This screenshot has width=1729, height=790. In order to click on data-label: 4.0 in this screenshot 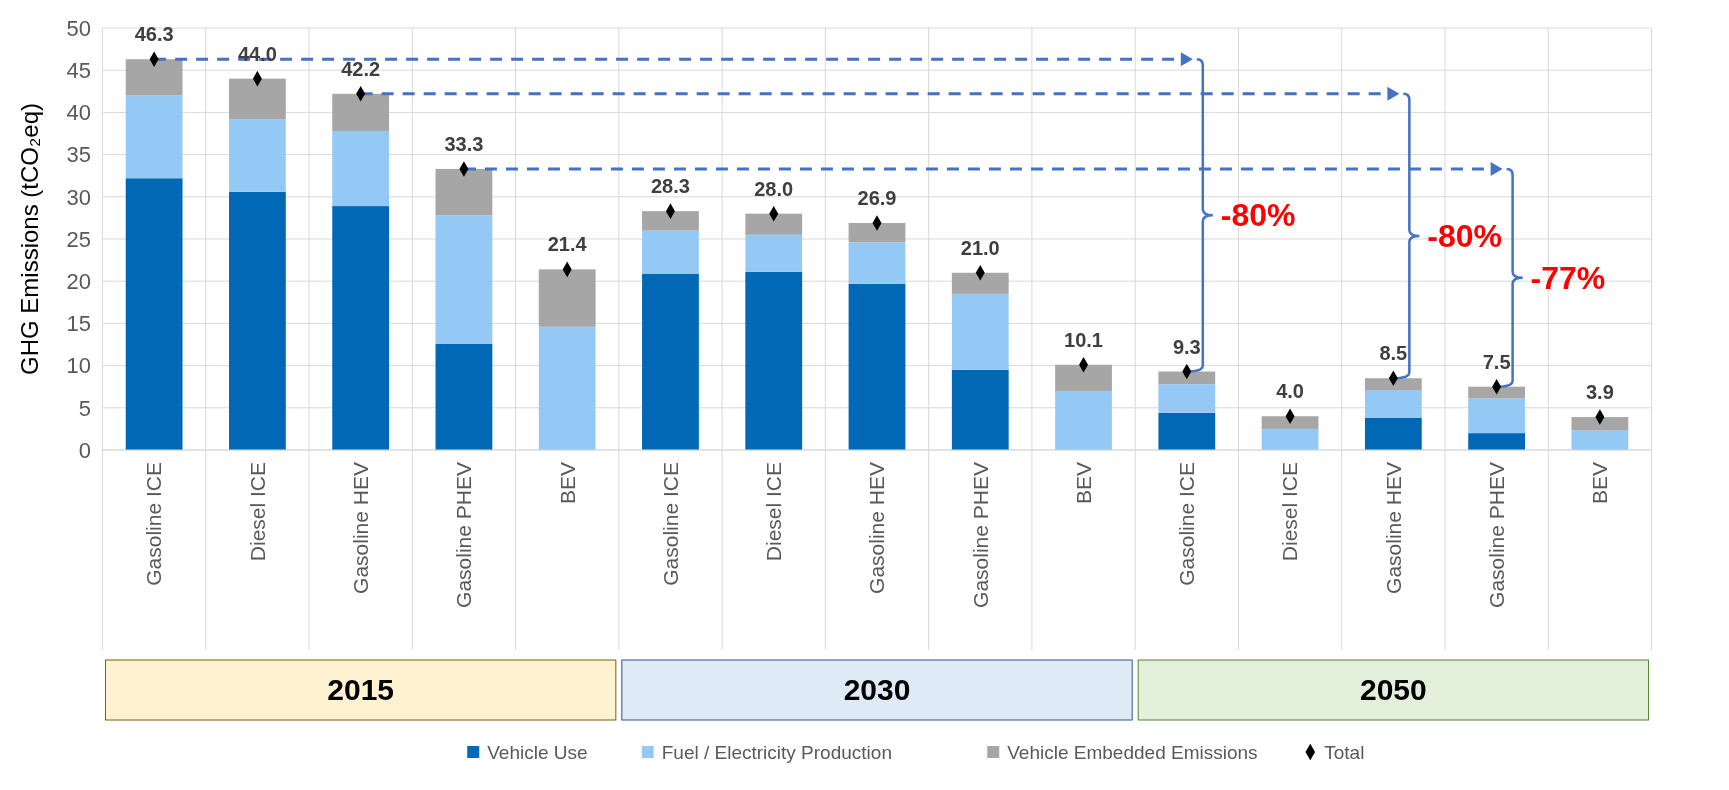, I will do `click(1290, 391)`.